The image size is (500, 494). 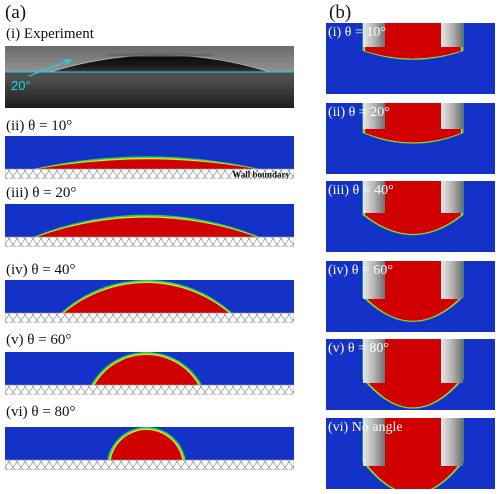 I want to click on sim-label: (iv) θ = 40°, so click(x=41, y=270).